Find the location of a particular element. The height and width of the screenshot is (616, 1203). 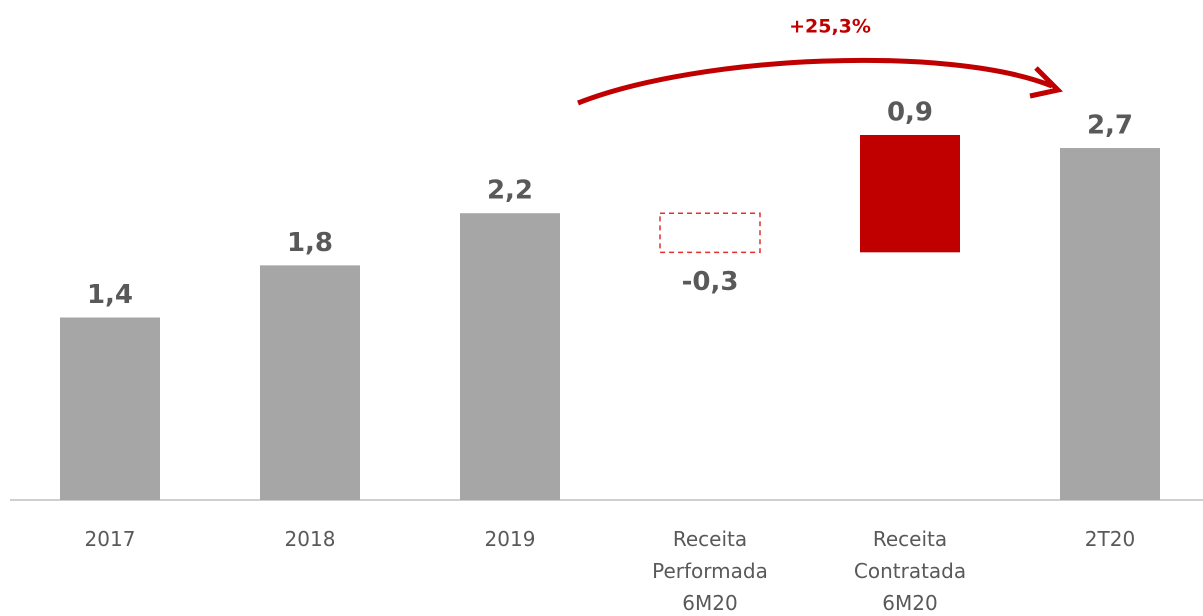

value-label: 0,9 is located at coordinates (910, 113).